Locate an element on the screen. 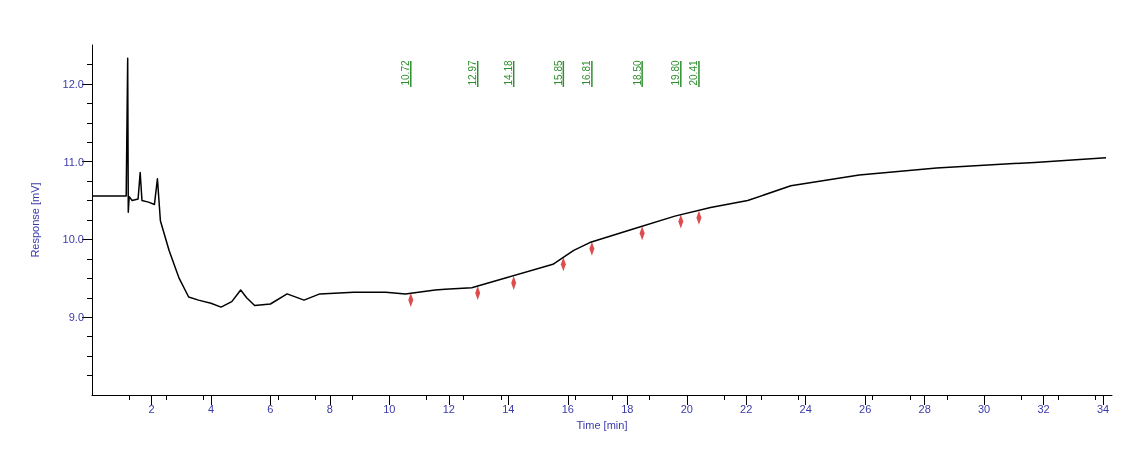 This screenshot has width=1126, height=452. ref-line-label: 20.41 is located at coordinates (694, 73).